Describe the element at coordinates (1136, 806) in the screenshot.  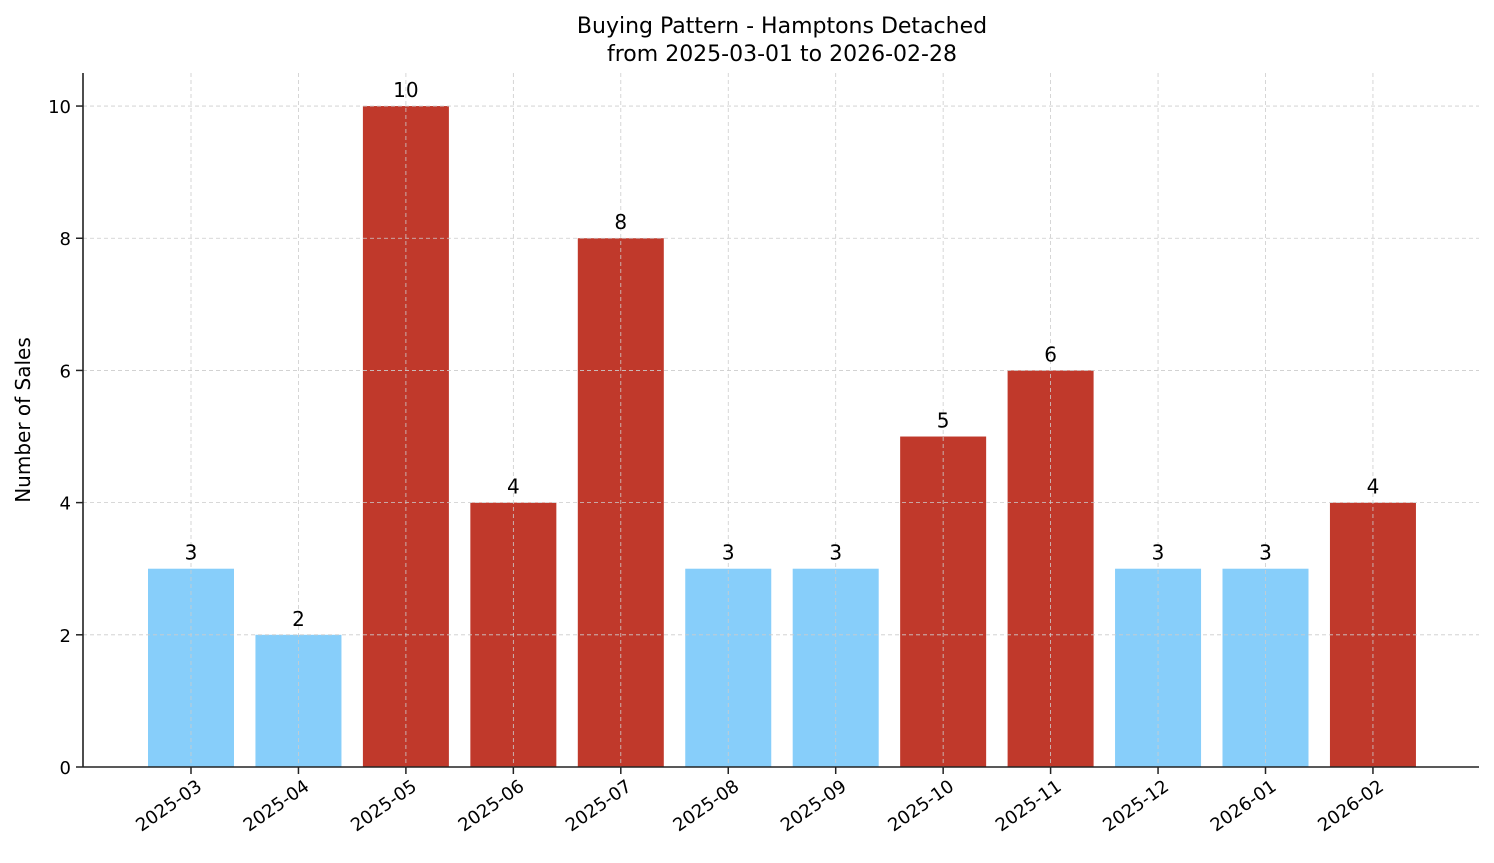
I see `x-tick-label: 2025-12` at that location.